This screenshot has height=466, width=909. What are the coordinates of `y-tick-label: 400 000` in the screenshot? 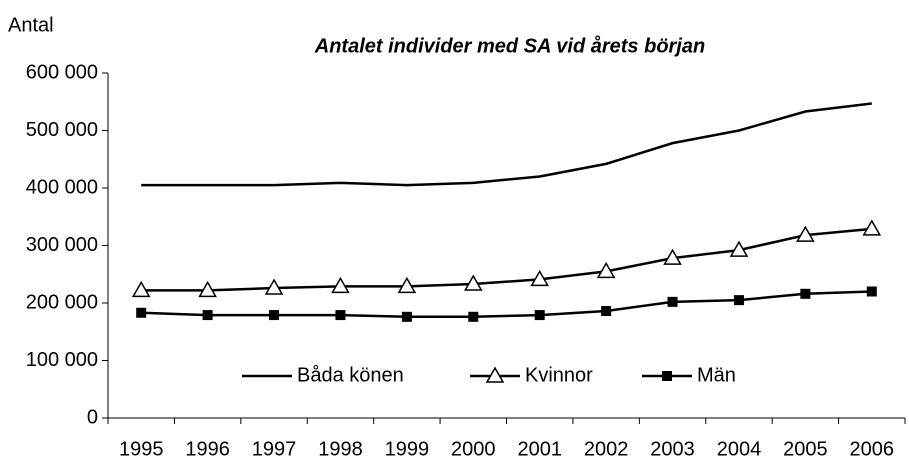 It's located at (62, 187).